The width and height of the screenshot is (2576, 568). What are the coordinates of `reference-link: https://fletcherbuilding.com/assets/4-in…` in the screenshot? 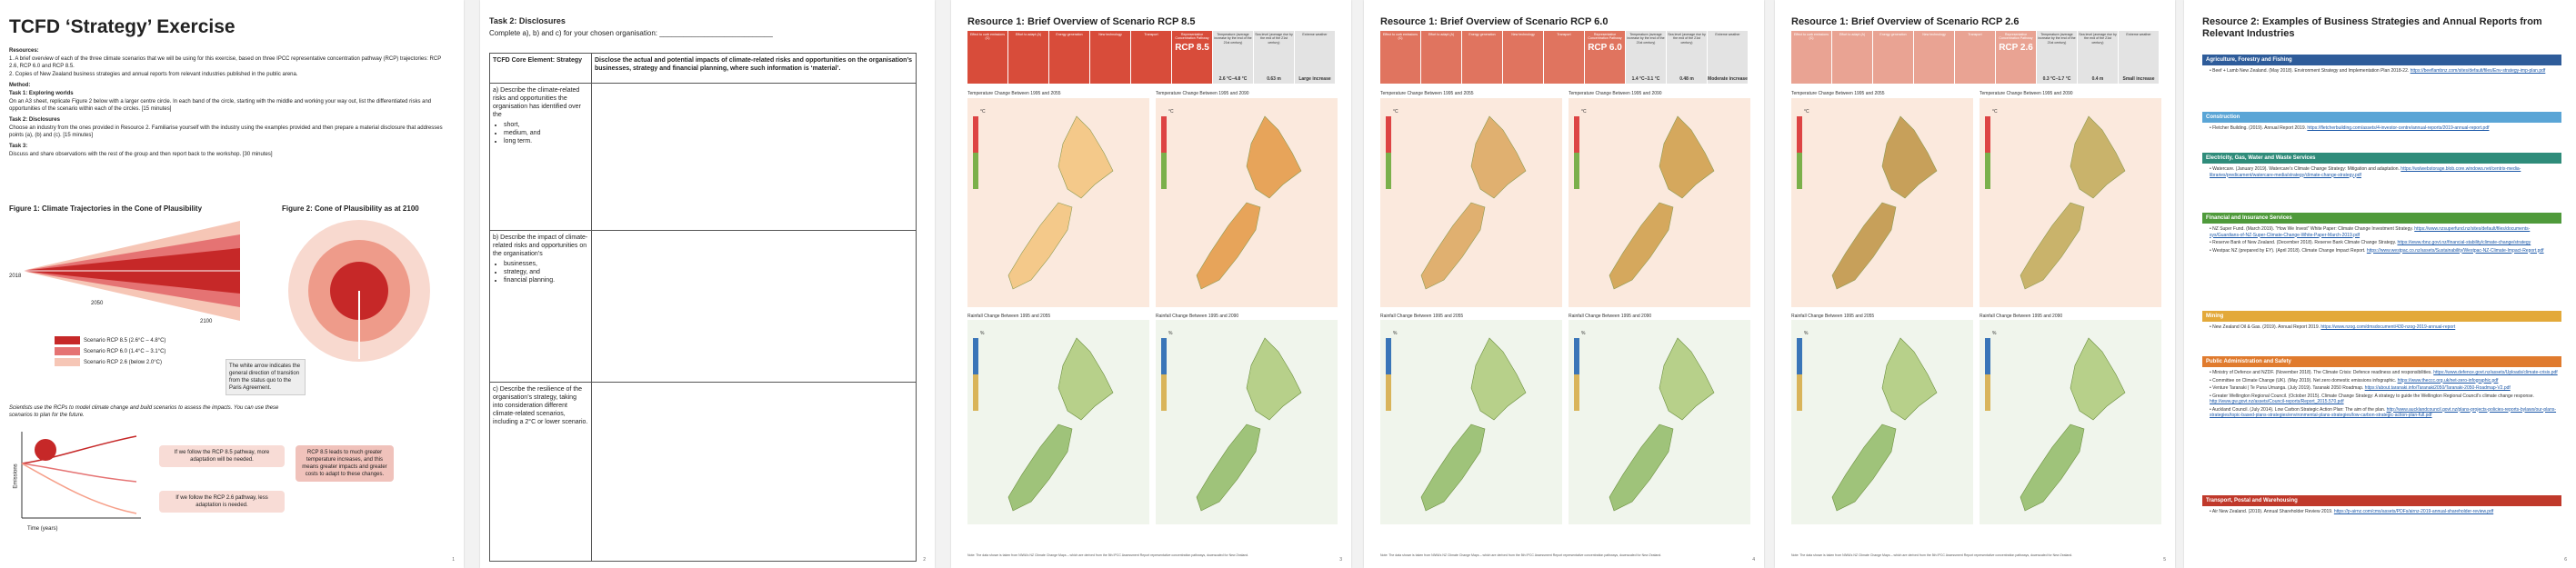 It's located at (2398, 128).